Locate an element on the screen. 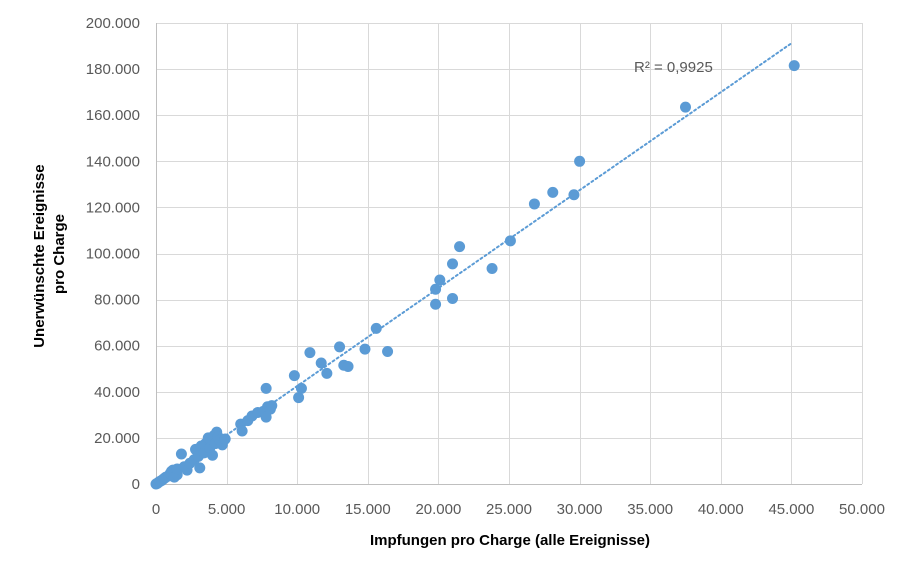 The image size is (912, 575). x-tick-label: 45.000 is located at coordinates (791, 509).